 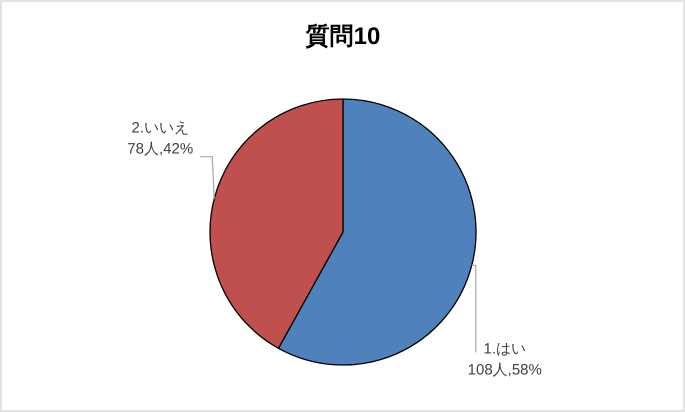 What do you see at coordinates (342, 36) in the screenshot?
I see `chart-title: 質問10` at bounding box center [342, 36].